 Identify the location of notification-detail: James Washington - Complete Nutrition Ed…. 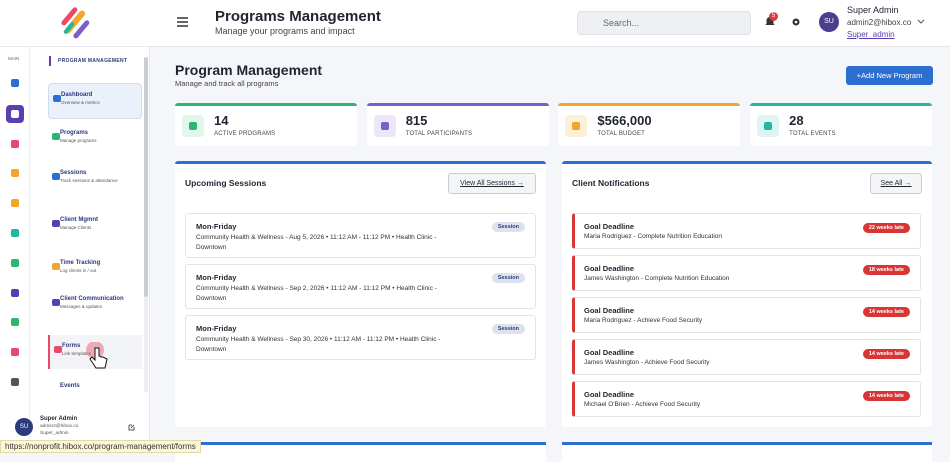
(657, 278).